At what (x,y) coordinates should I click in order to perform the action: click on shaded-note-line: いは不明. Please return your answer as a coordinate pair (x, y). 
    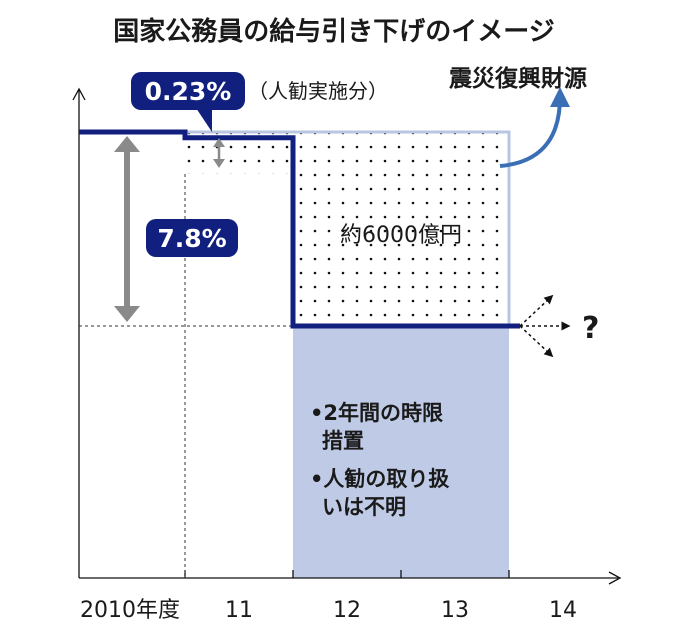
    Looking at the image, I should click on (364, 507).